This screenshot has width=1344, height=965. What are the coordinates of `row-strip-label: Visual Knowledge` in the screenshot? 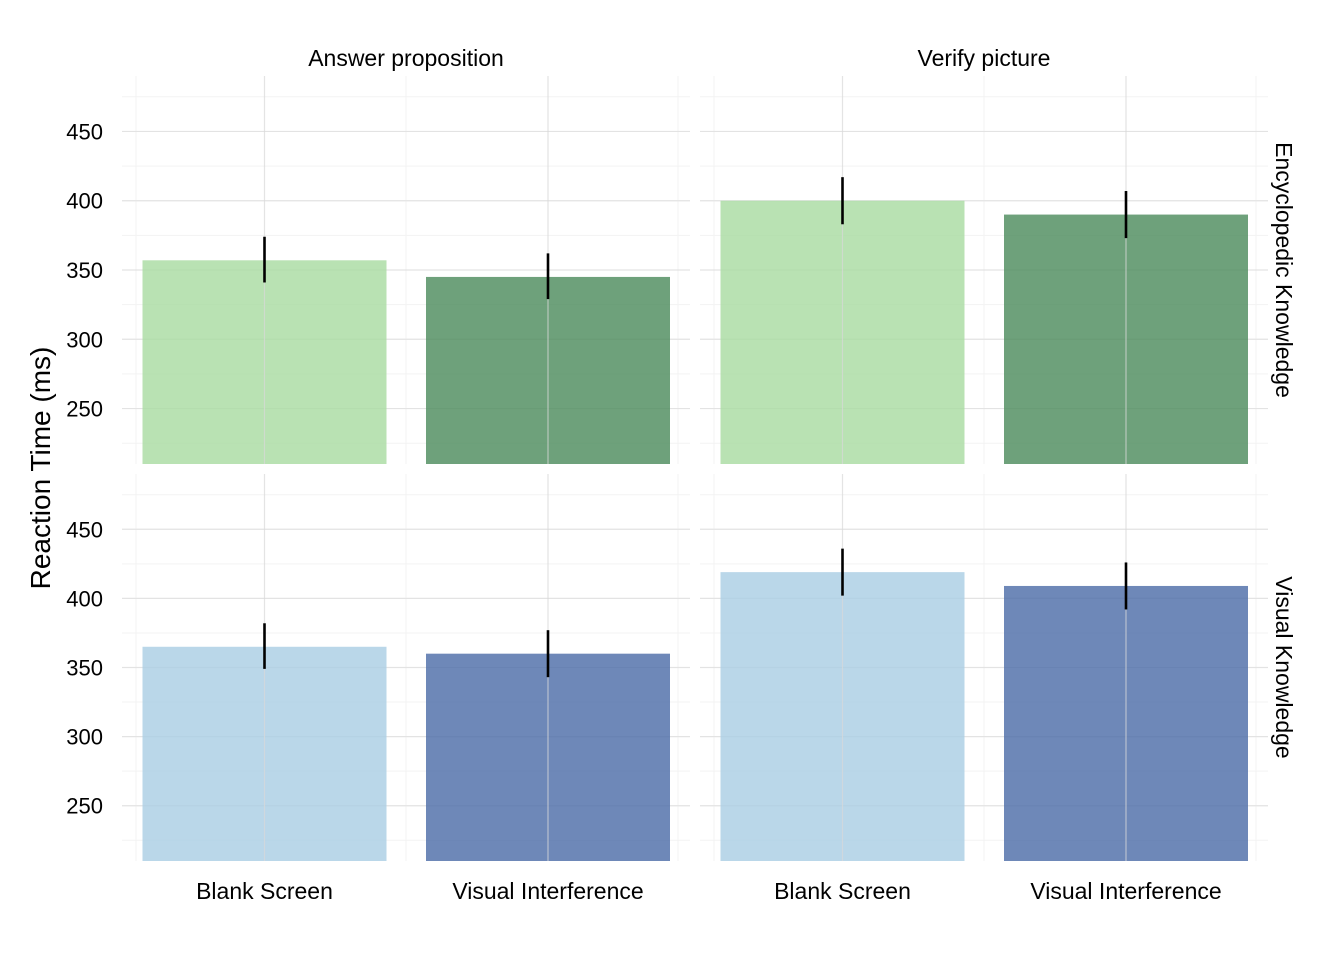 It's located at (1284, 667).